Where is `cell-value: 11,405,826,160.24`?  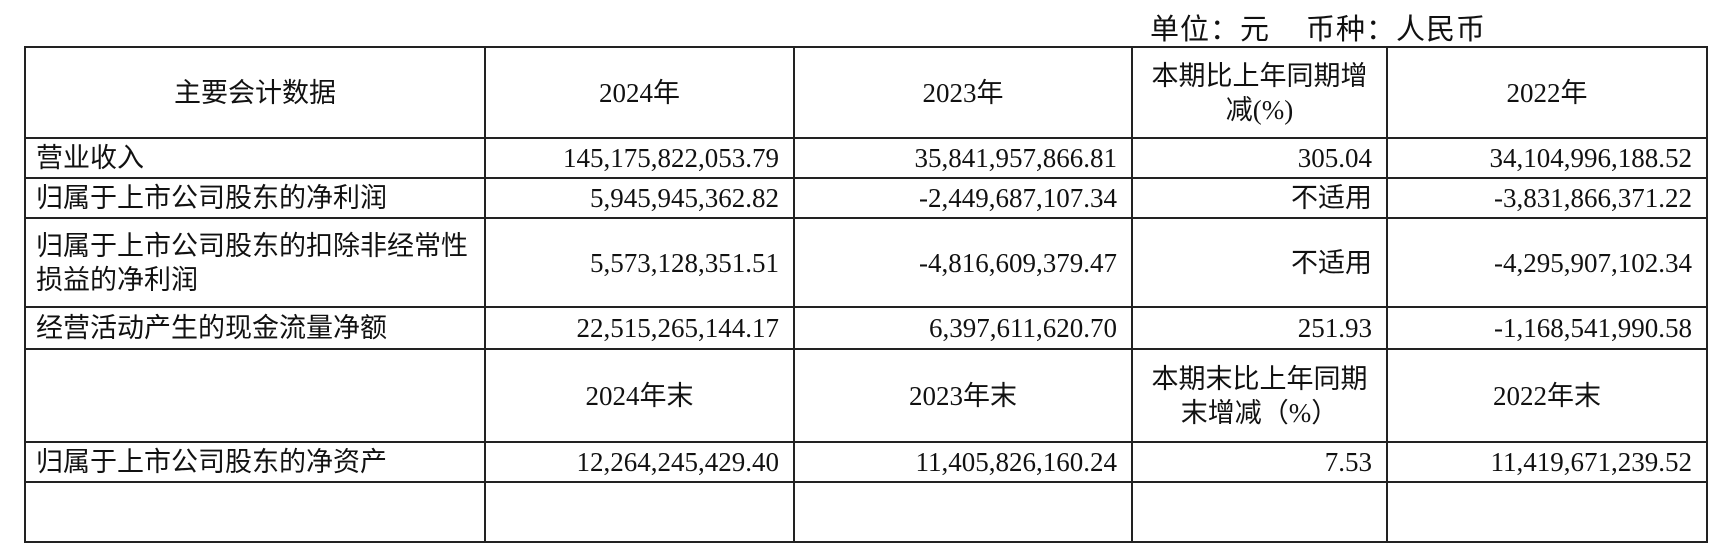 cell-value: 11,405,826,160.24 is located at coordinates (963, 462).